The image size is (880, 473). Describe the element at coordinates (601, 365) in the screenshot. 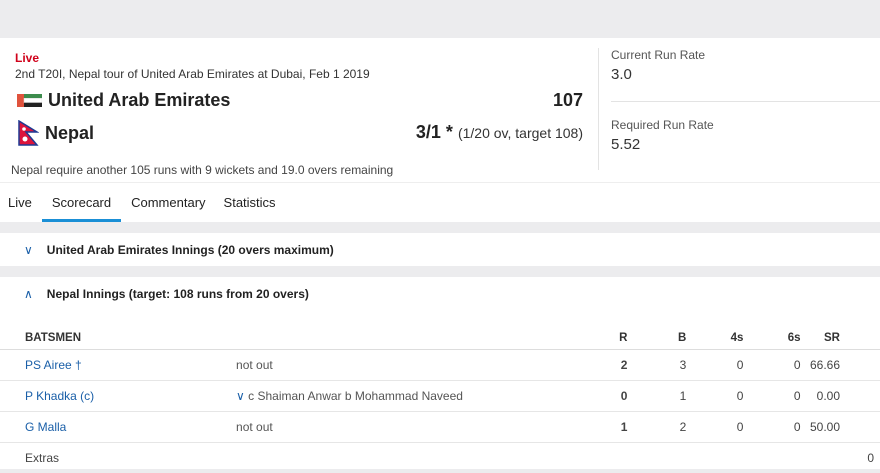

I see `runs: 2` at that location.